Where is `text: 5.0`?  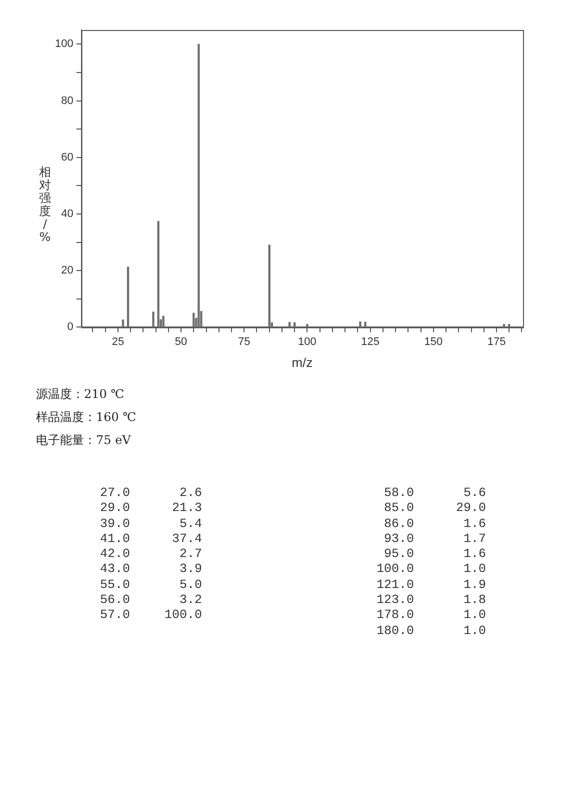 text: 5.0 is located at coordinates (190, 585).